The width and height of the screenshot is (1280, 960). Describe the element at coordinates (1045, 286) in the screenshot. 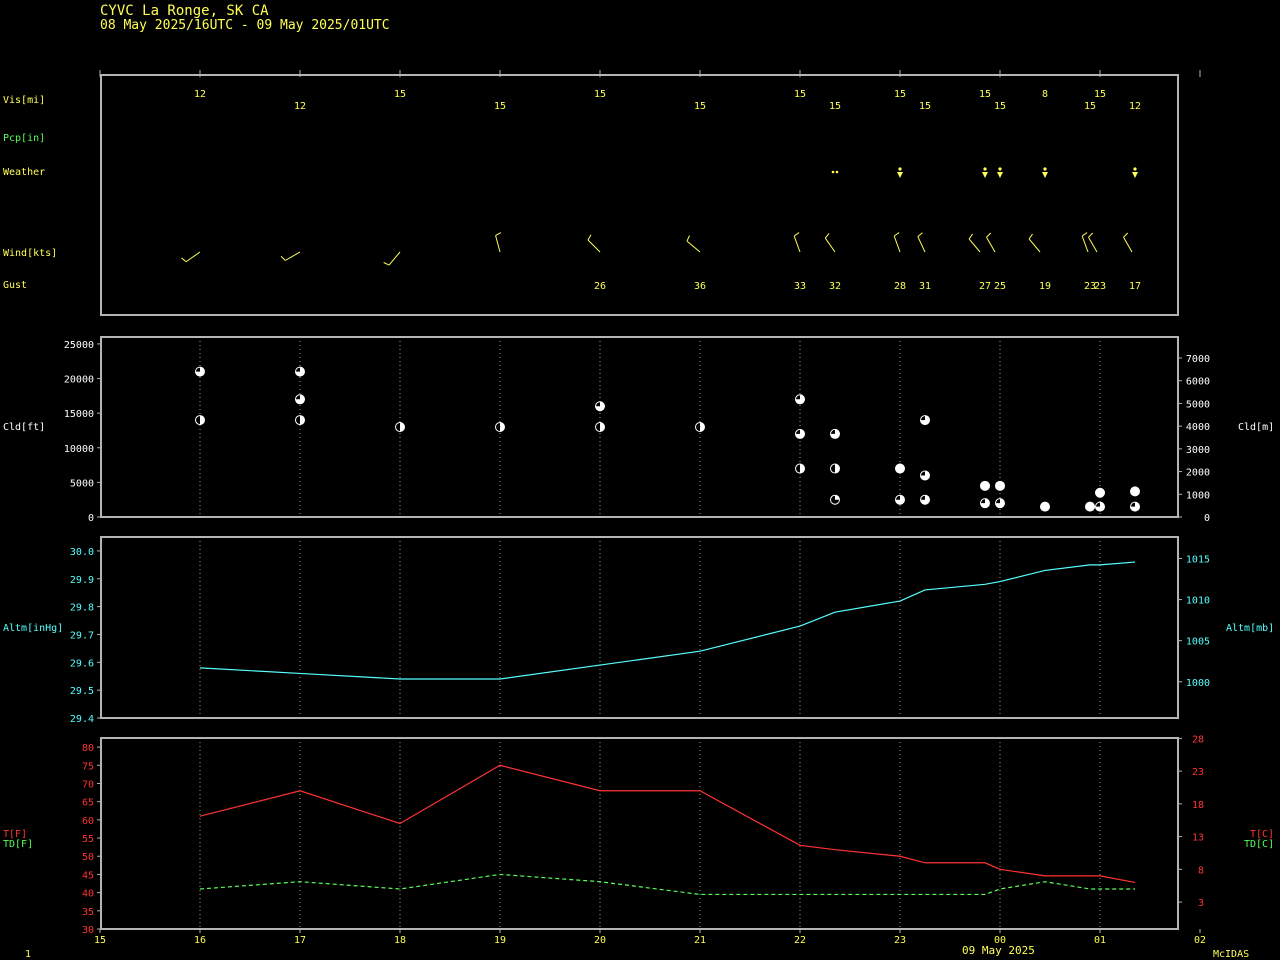

I see `gust-value: 19` at that location.